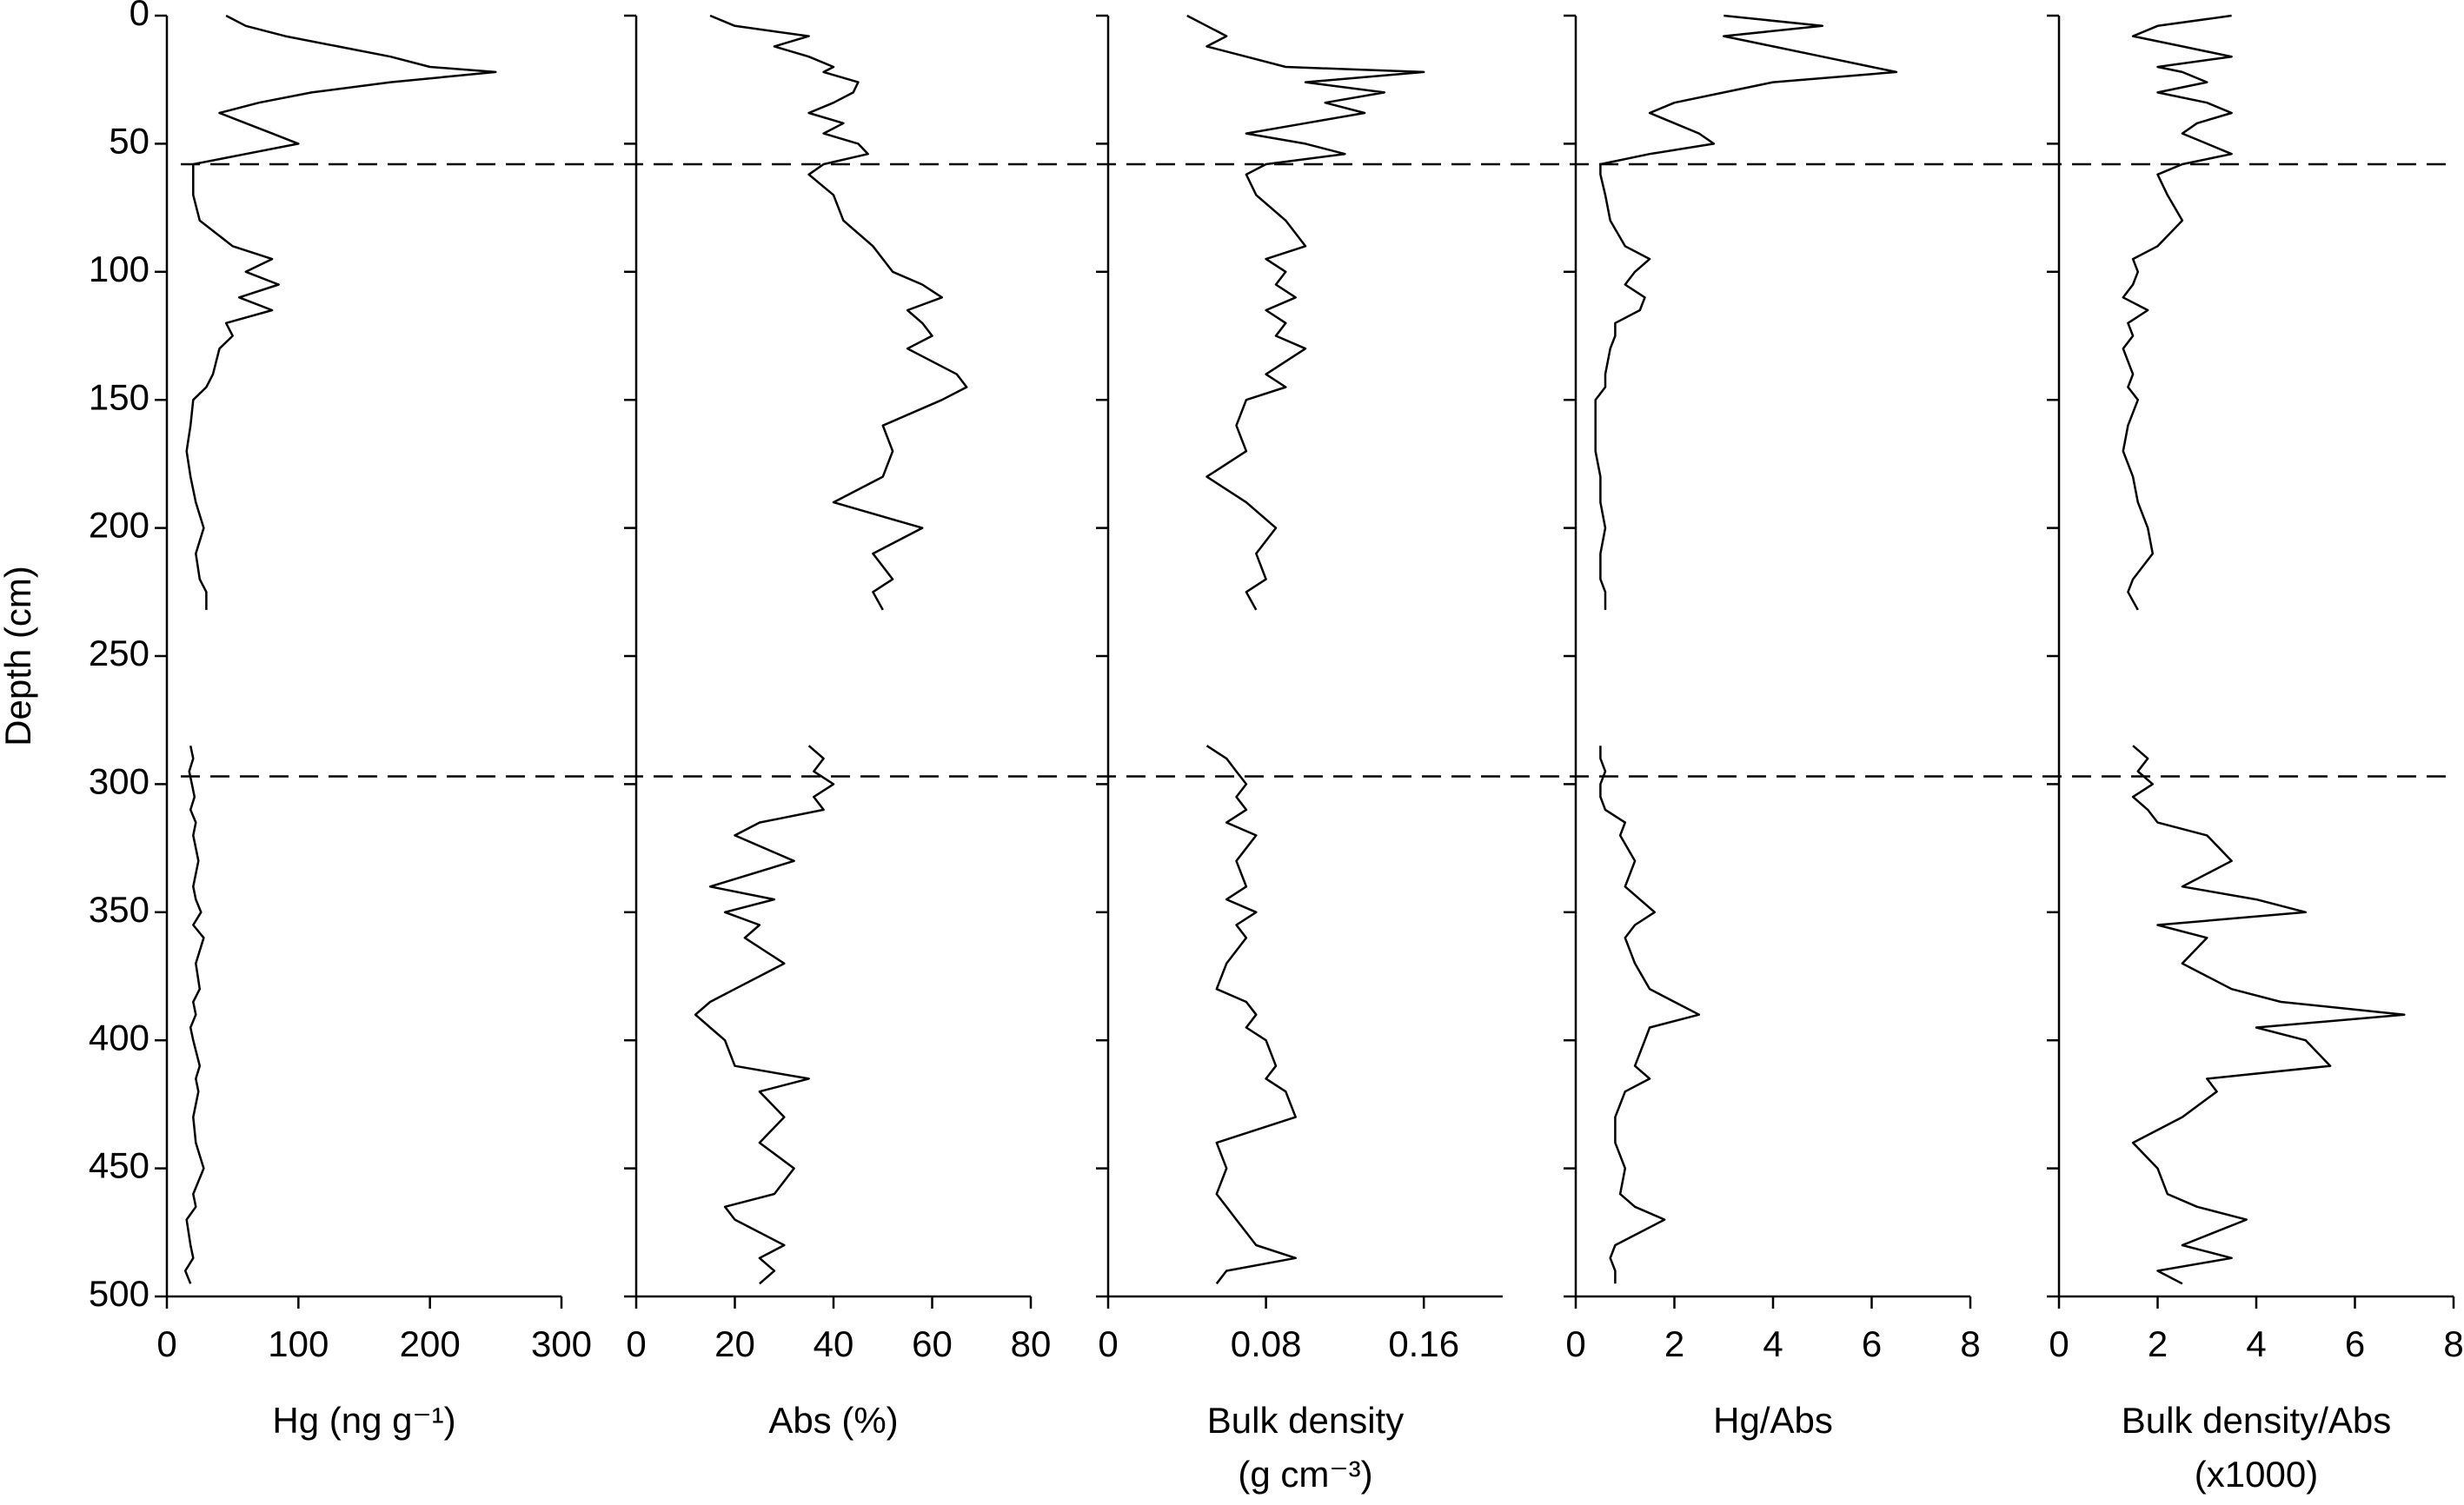 Image resolution: width=2464 pixels, height=1505 pixels. What do you see at coordinates (119, 269) in the screenshot?
I see `y-tick-label: 100` at bounding box center [119, 269].